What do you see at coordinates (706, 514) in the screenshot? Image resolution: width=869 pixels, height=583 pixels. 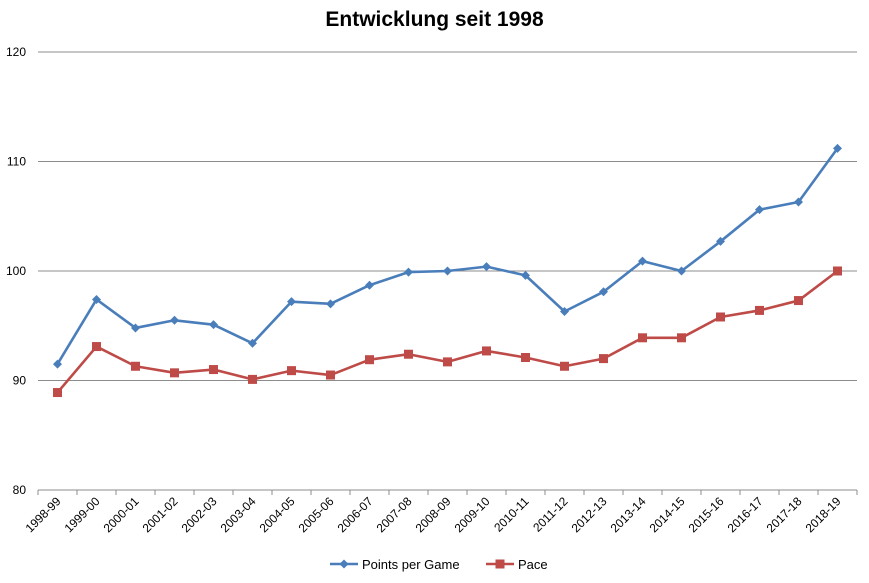 I see `x-tick-label: 2015-16` at bounding box center [706, 514].